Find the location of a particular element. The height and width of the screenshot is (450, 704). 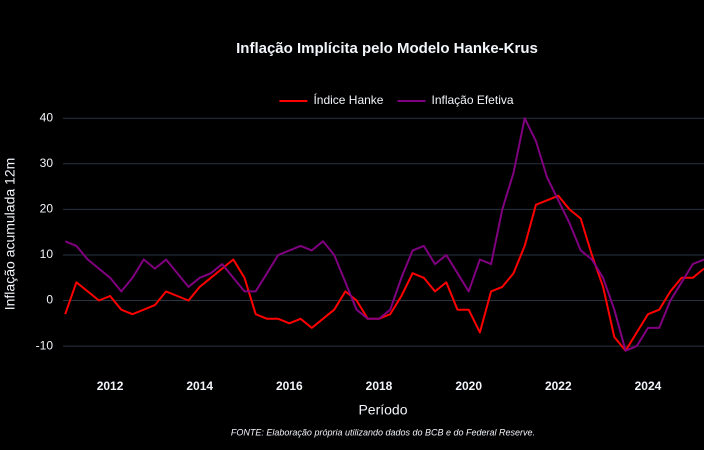

x-tick-label: 2024 is located at coordinates (648, 386).